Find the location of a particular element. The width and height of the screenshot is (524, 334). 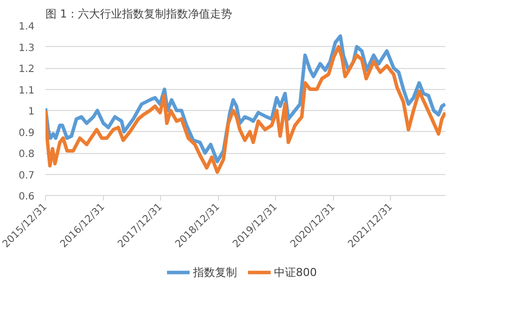

y-tick-label: 1.1 is located at coordinates (26, 90).